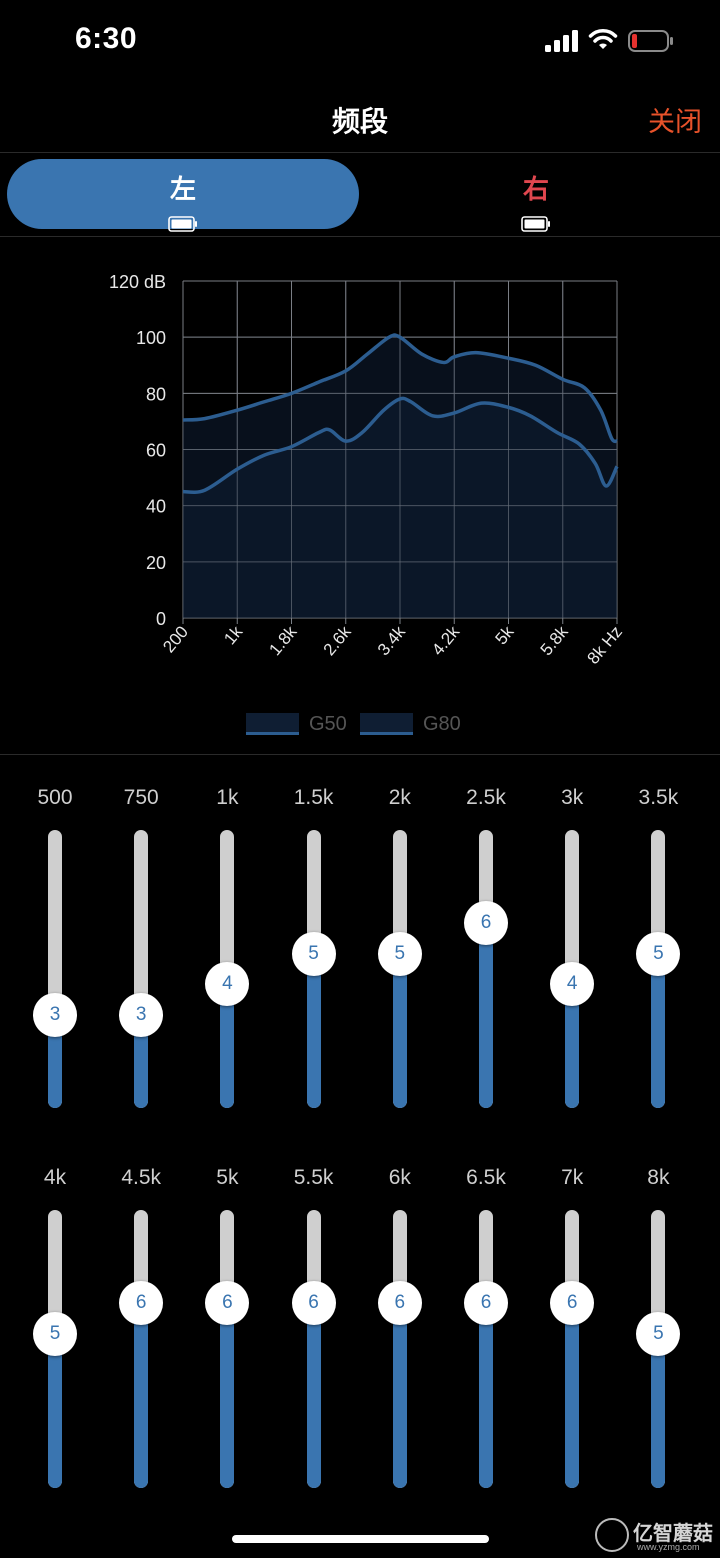 The height and width of the screenshot is (1558, 720). Describe the element at coordinates (612, 1535) in the screenshot. I see `mushroom-logo-icon` at that location.